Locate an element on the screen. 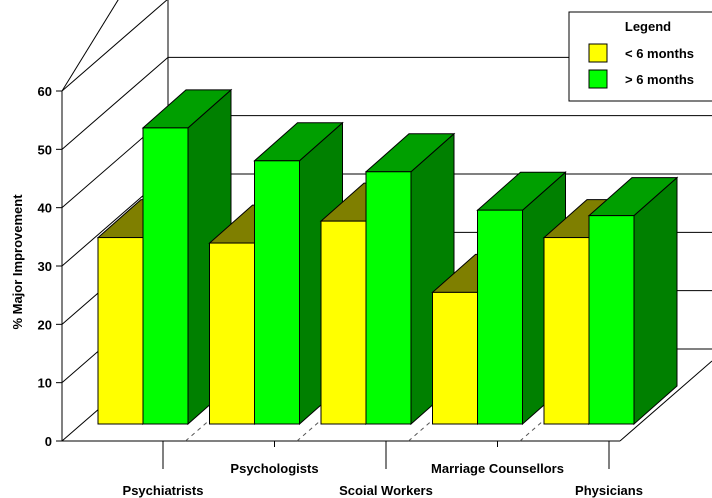 This screenshot has height=498, width=712. legend-items: < 6 months > 6 months is located at coordinates (641, 66).